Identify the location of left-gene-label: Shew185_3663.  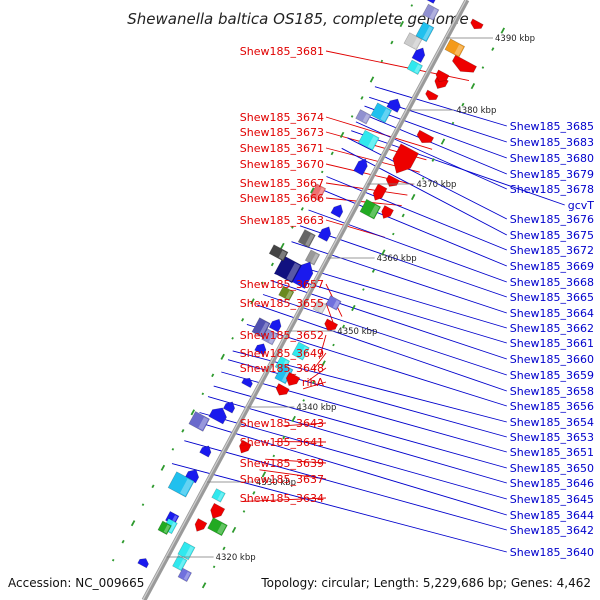
(282, 220).